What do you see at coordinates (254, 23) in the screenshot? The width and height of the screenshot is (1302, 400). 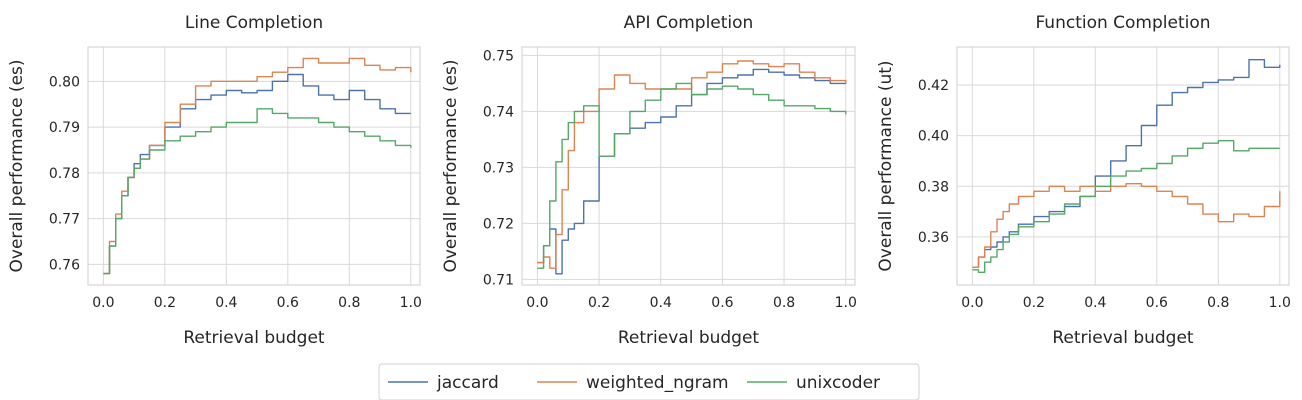 I see `line-chart-title: Line Completion` at bounding box center [254, 23].